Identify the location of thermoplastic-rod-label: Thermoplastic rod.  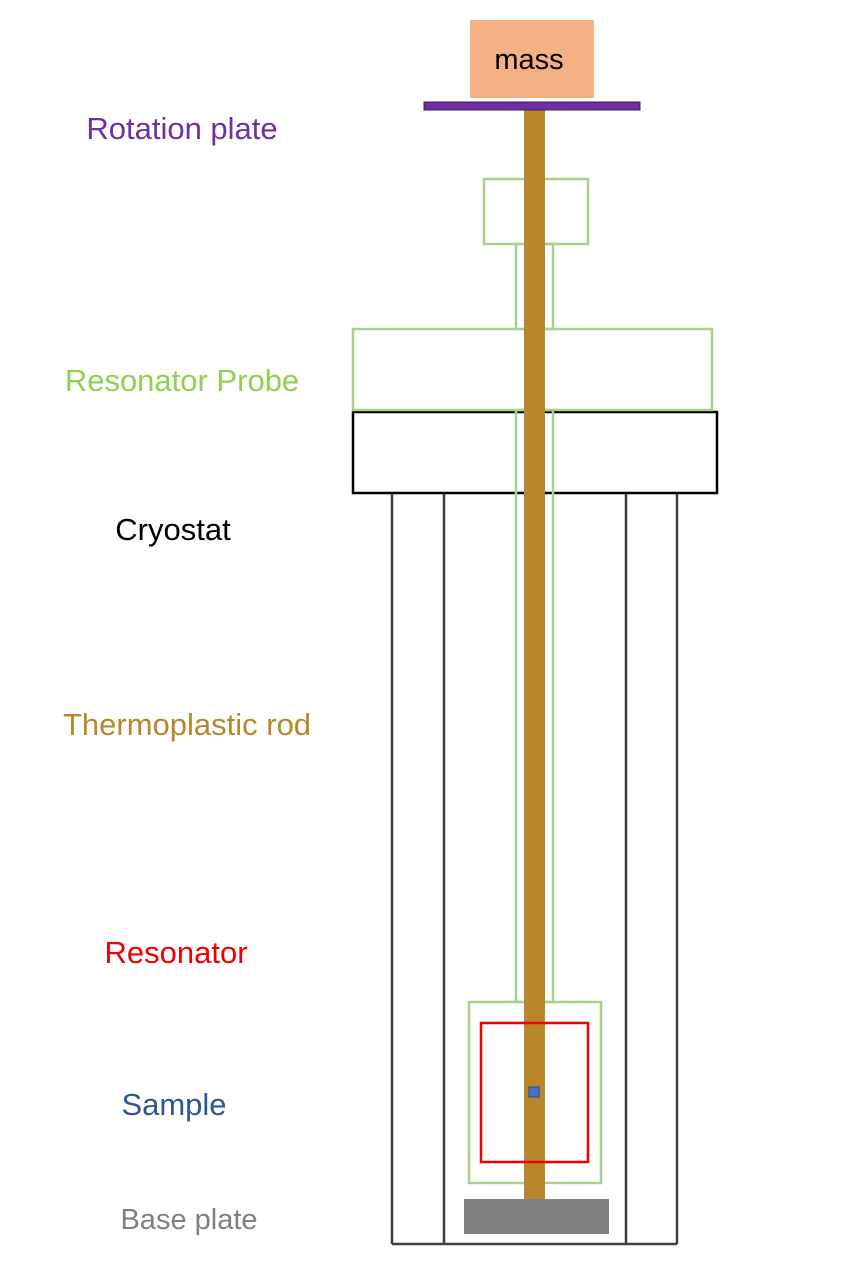
(187, 724).